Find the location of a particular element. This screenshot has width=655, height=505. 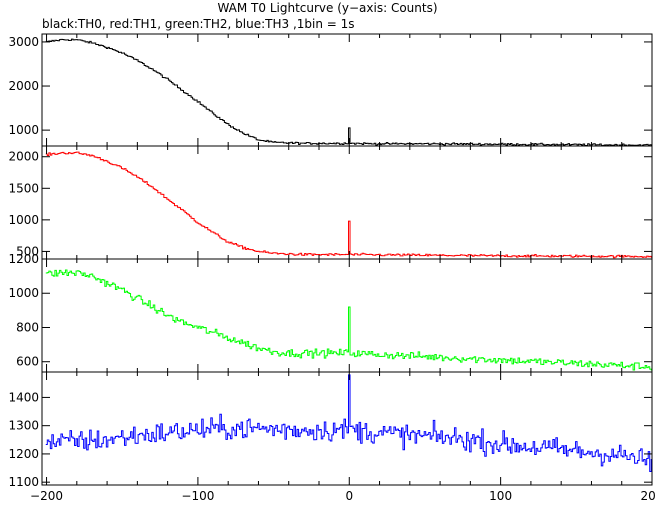

y-tick-label: 1500 is located at coordinates (23, 188).